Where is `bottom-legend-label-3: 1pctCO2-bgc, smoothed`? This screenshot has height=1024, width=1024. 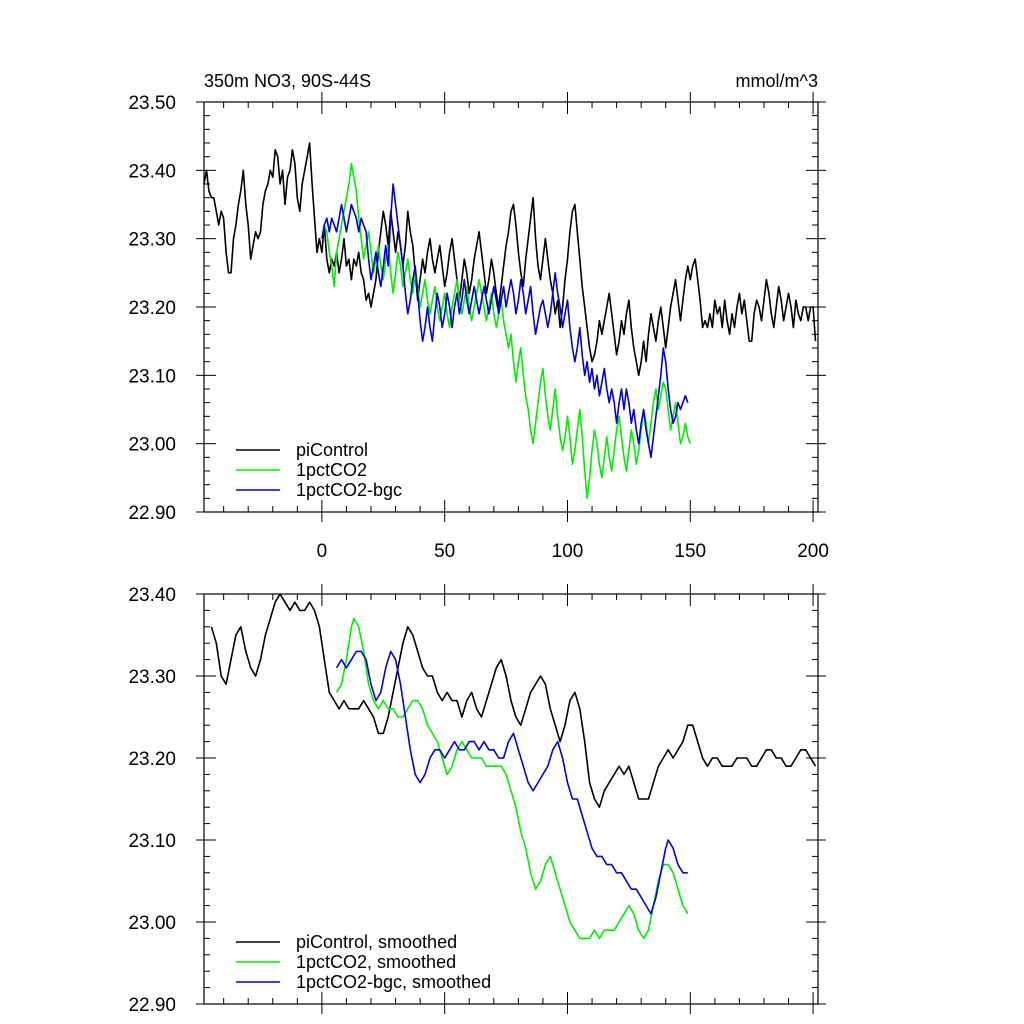
bottom-legend-label-3: 1pctCO2-bgc, smoothed is located at coordinates (393, 982).